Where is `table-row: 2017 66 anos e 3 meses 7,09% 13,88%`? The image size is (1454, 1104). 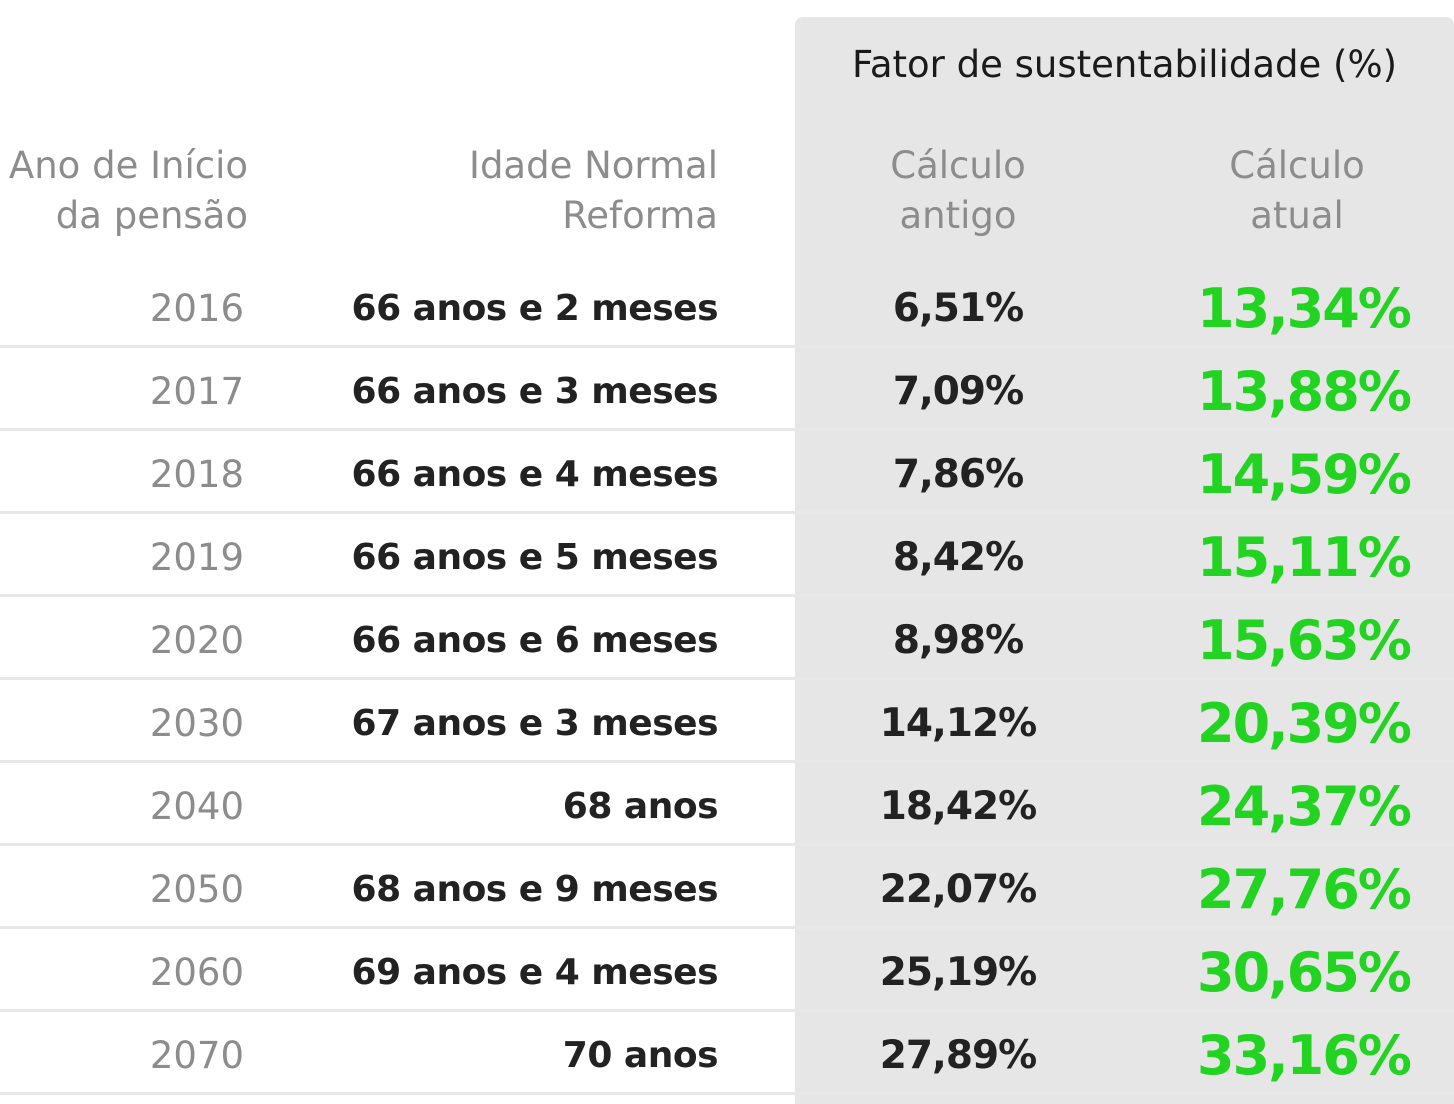
table-row: 2017 66 anos e 3 meses 7,09% 13,88% is located at coordinates (727, 389).